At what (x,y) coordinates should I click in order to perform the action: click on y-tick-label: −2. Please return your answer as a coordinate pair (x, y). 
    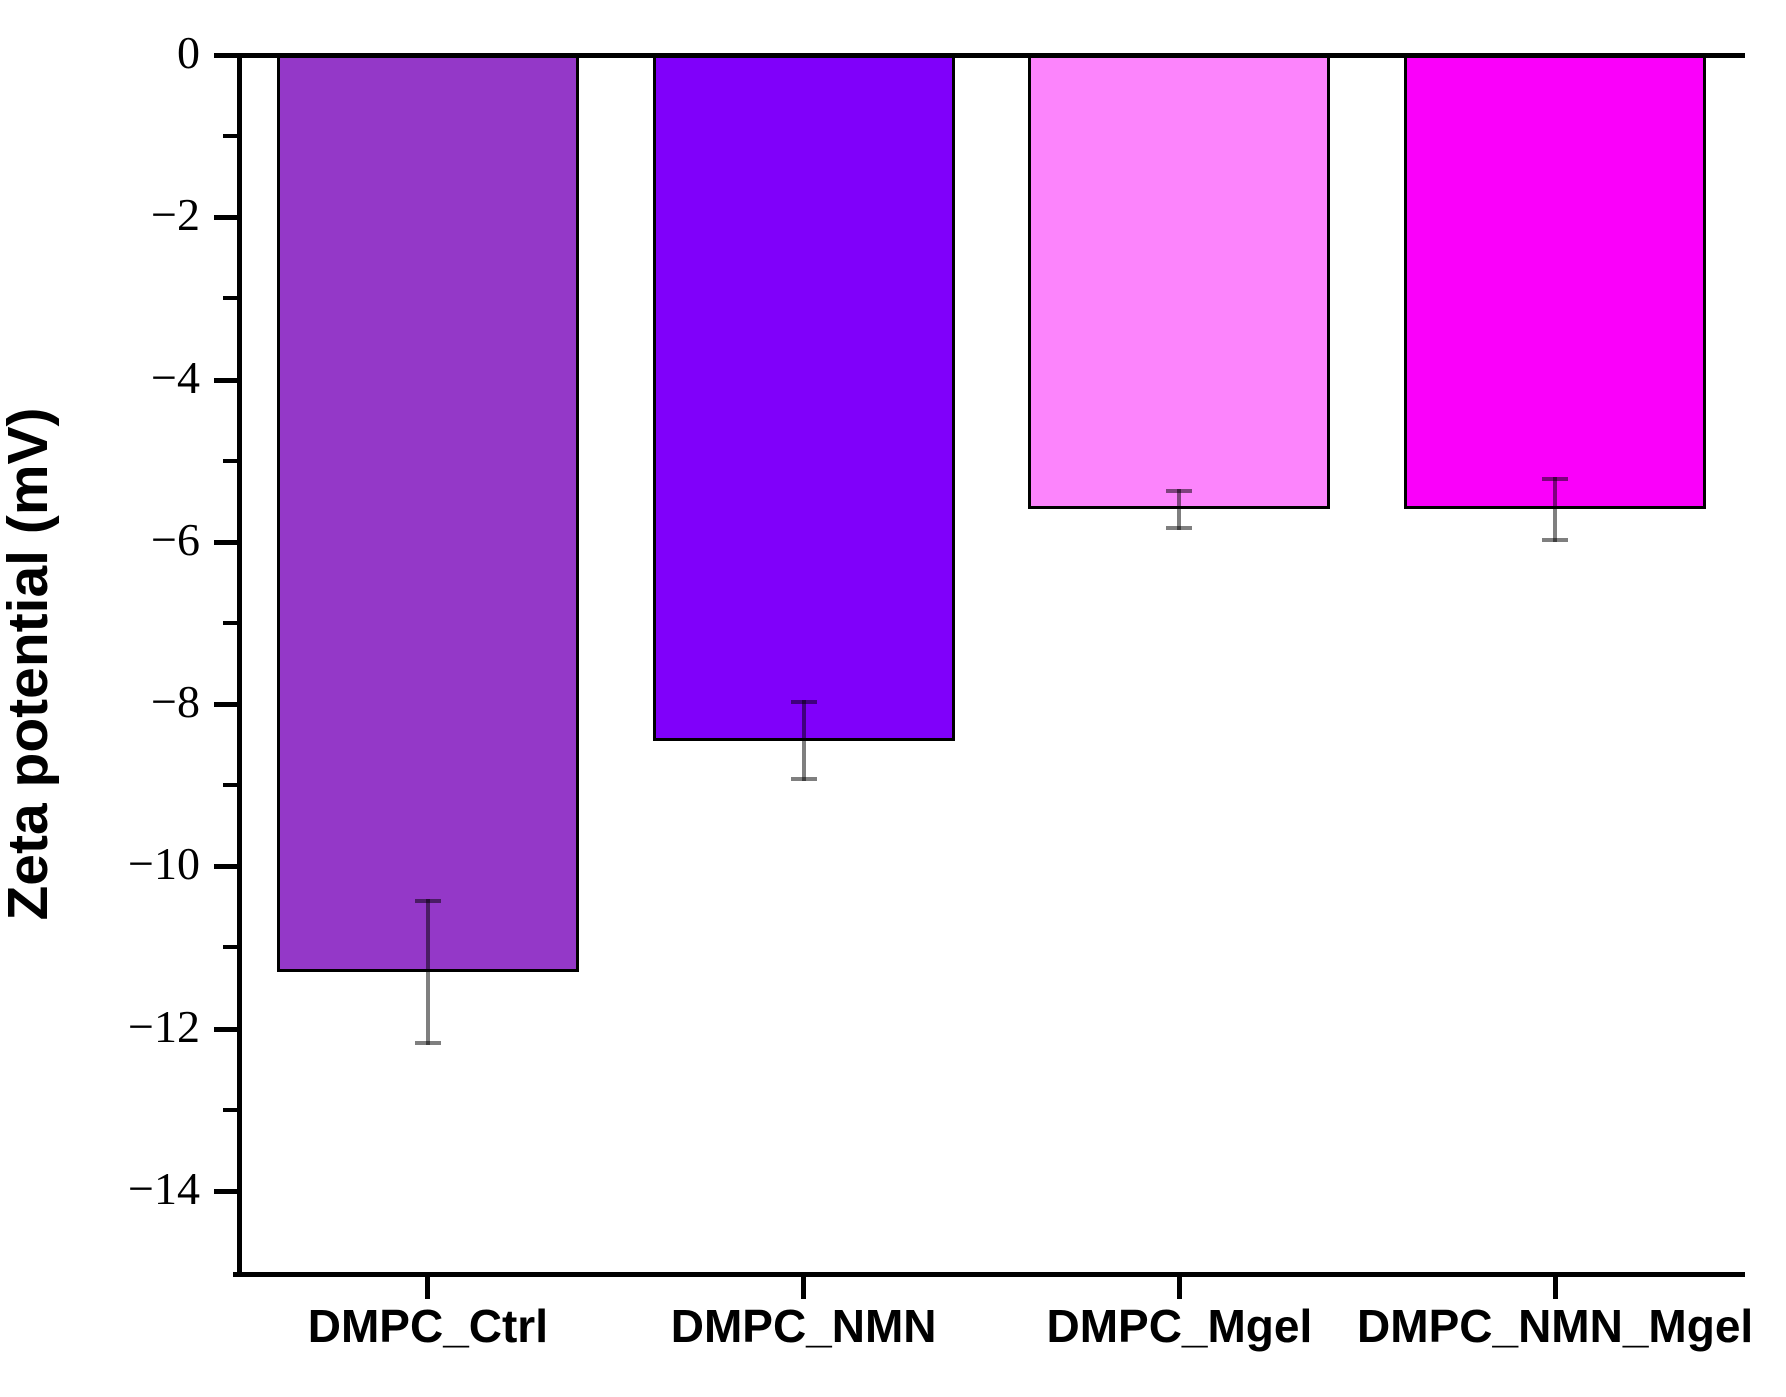
    Looking at the image, I should click on (175, 215).